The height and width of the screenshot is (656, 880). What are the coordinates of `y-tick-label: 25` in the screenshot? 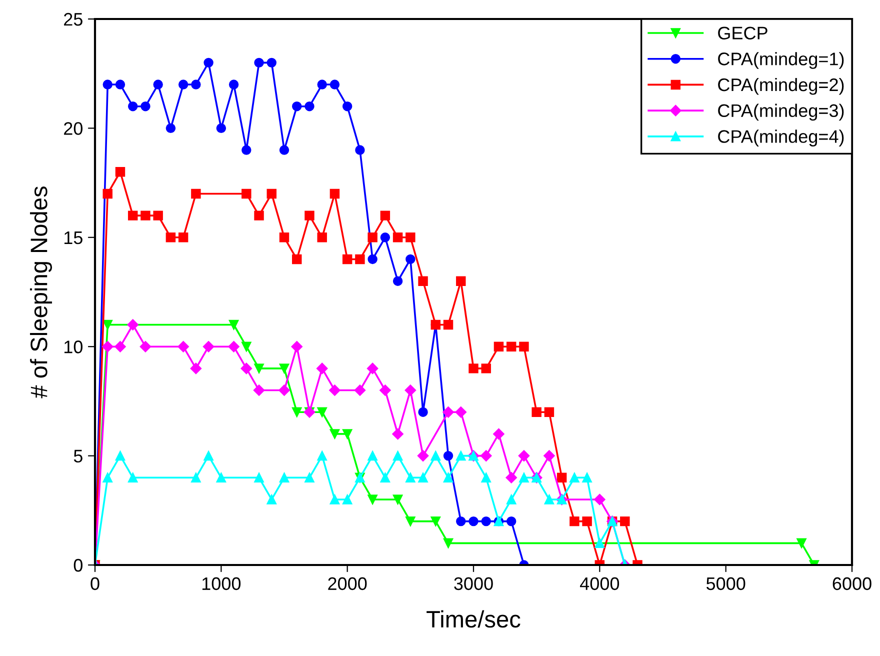 It's located at (73, 19).